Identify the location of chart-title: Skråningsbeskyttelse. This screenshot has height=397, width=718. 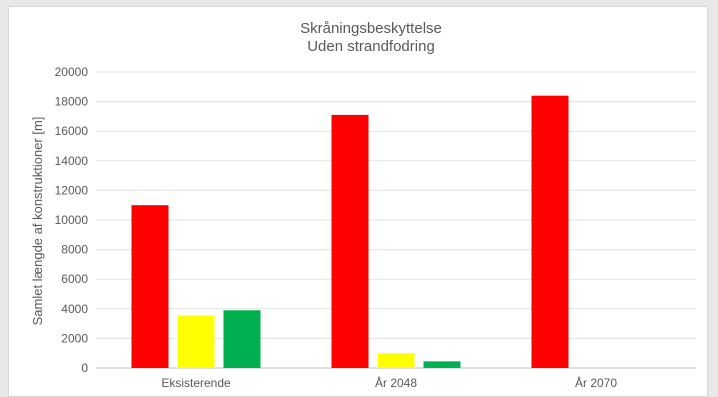
(371, 28).